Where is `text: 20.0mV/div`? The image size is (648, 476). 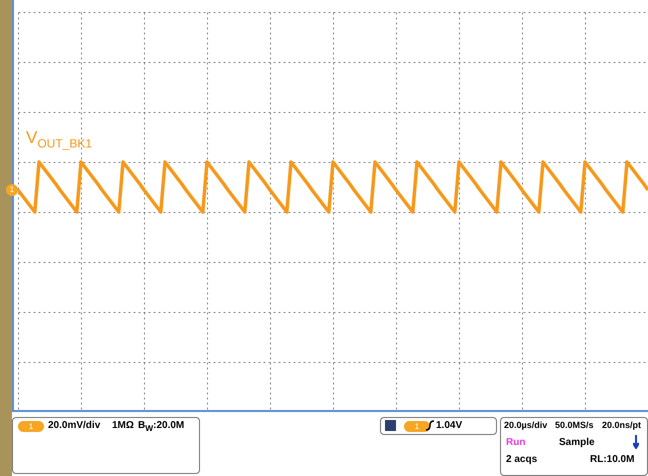 text: 20.0mV/div is located at coordinates (74, 425).